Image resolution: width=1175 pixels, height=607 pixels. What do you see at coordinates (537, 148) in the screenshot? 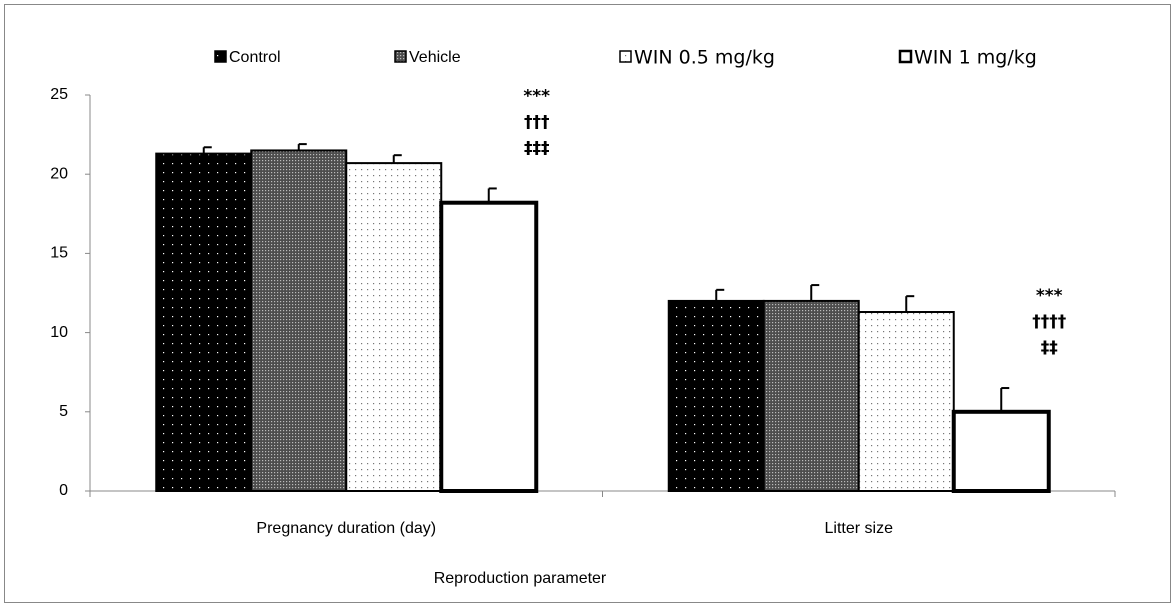
I see `annotation: ‡‡‡` at bounding box center [537, 148].